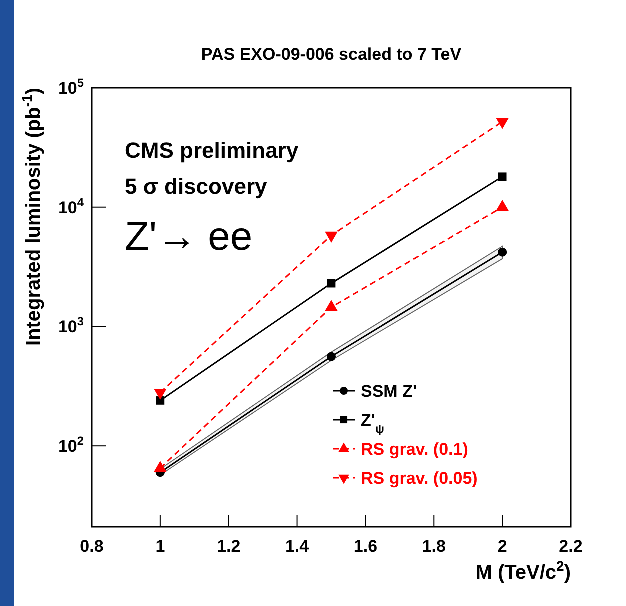  I want to click on annotation: 5 σ discovery, so click(196, 186).